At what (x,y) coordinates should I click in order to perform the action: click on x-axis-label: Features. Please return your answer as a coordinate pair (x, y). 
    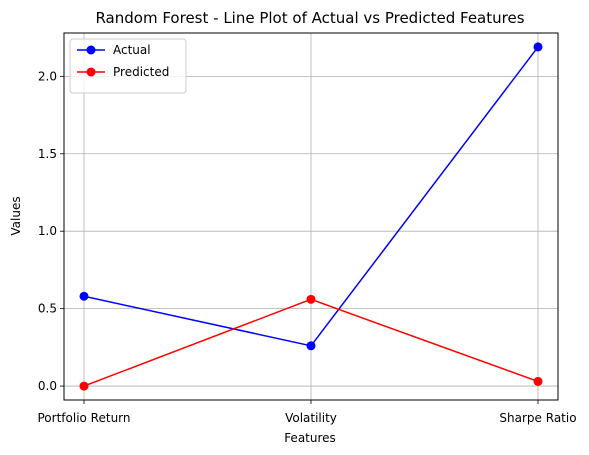
    Looking at the image, I should click on (310, 438).